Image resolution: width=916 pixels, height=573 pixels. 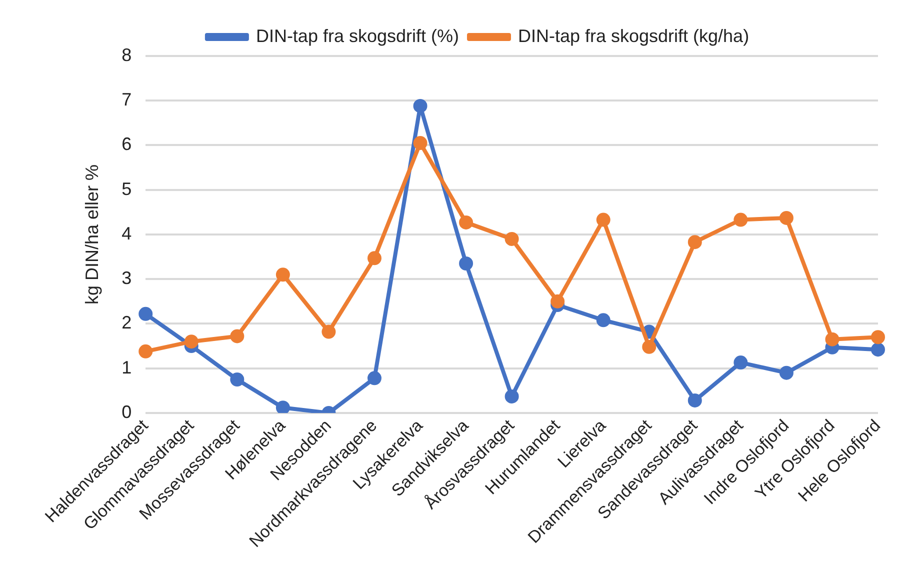 What do you see at coordinates (127, 144) in the screenshot?
I see `y-tick-label: 6` at bounding box center [127, 144].